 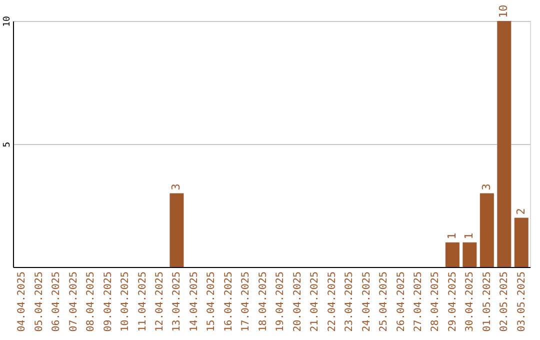 What do you see at coordinates (332, 302) in the screenshot?
I see `x-tick-label: 22.04.2025` at bounding box center [332, 302].